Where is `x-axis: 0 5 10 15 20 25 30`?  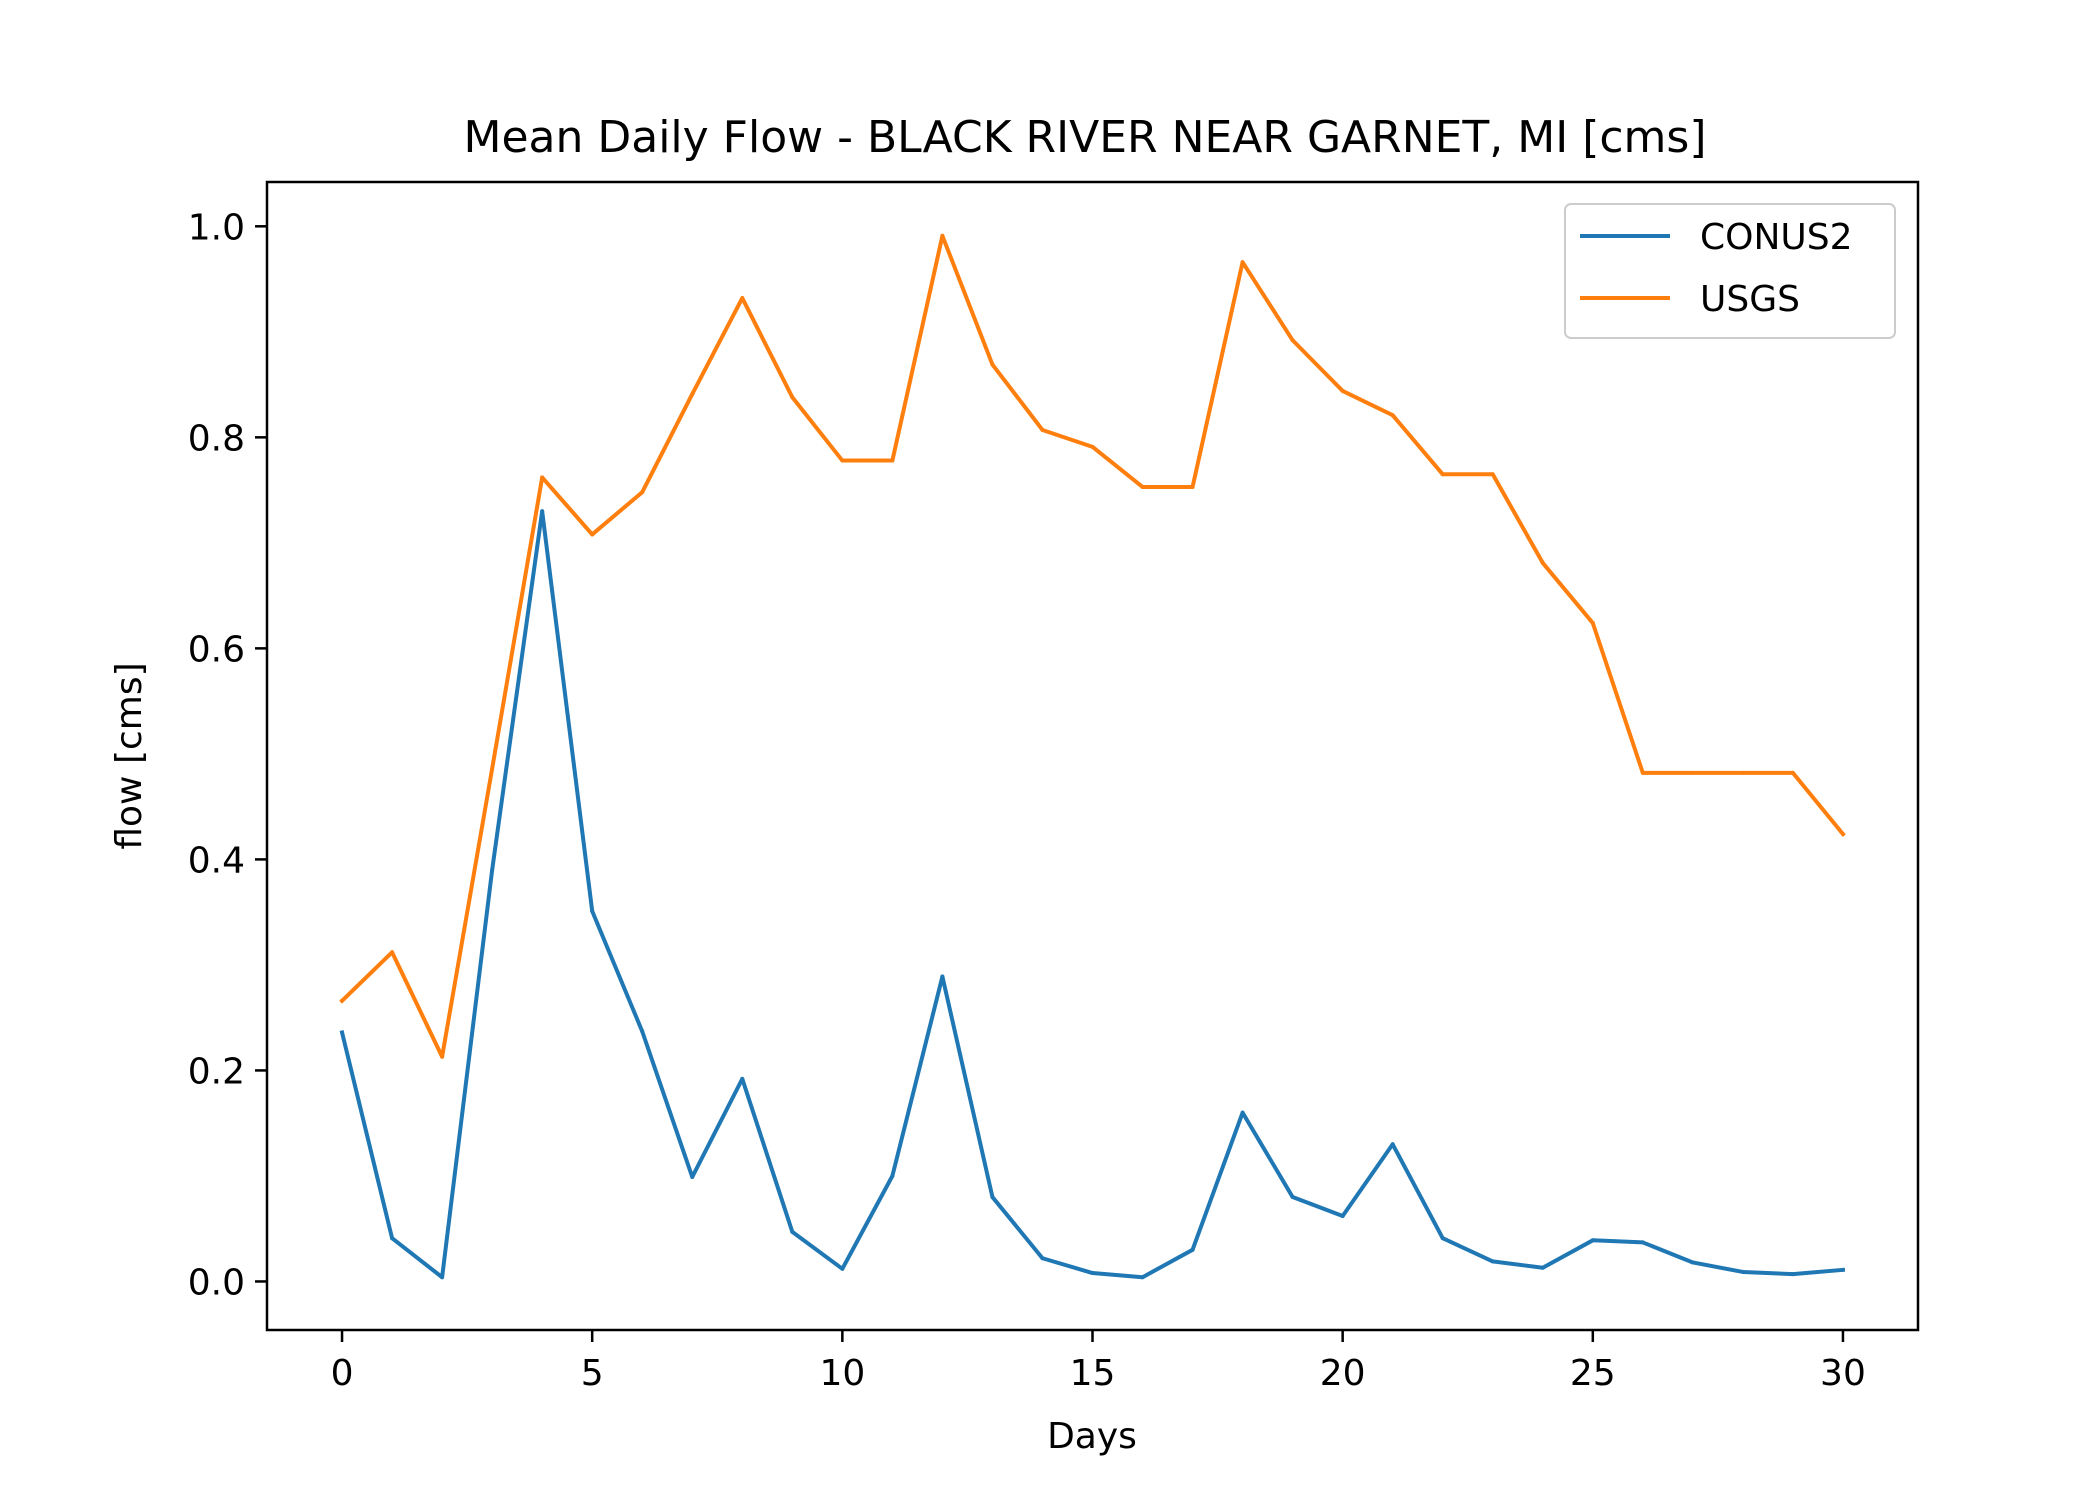 x-axis: 0 5 10 15 20 25 30 is located at coordinates (1098, 1362).